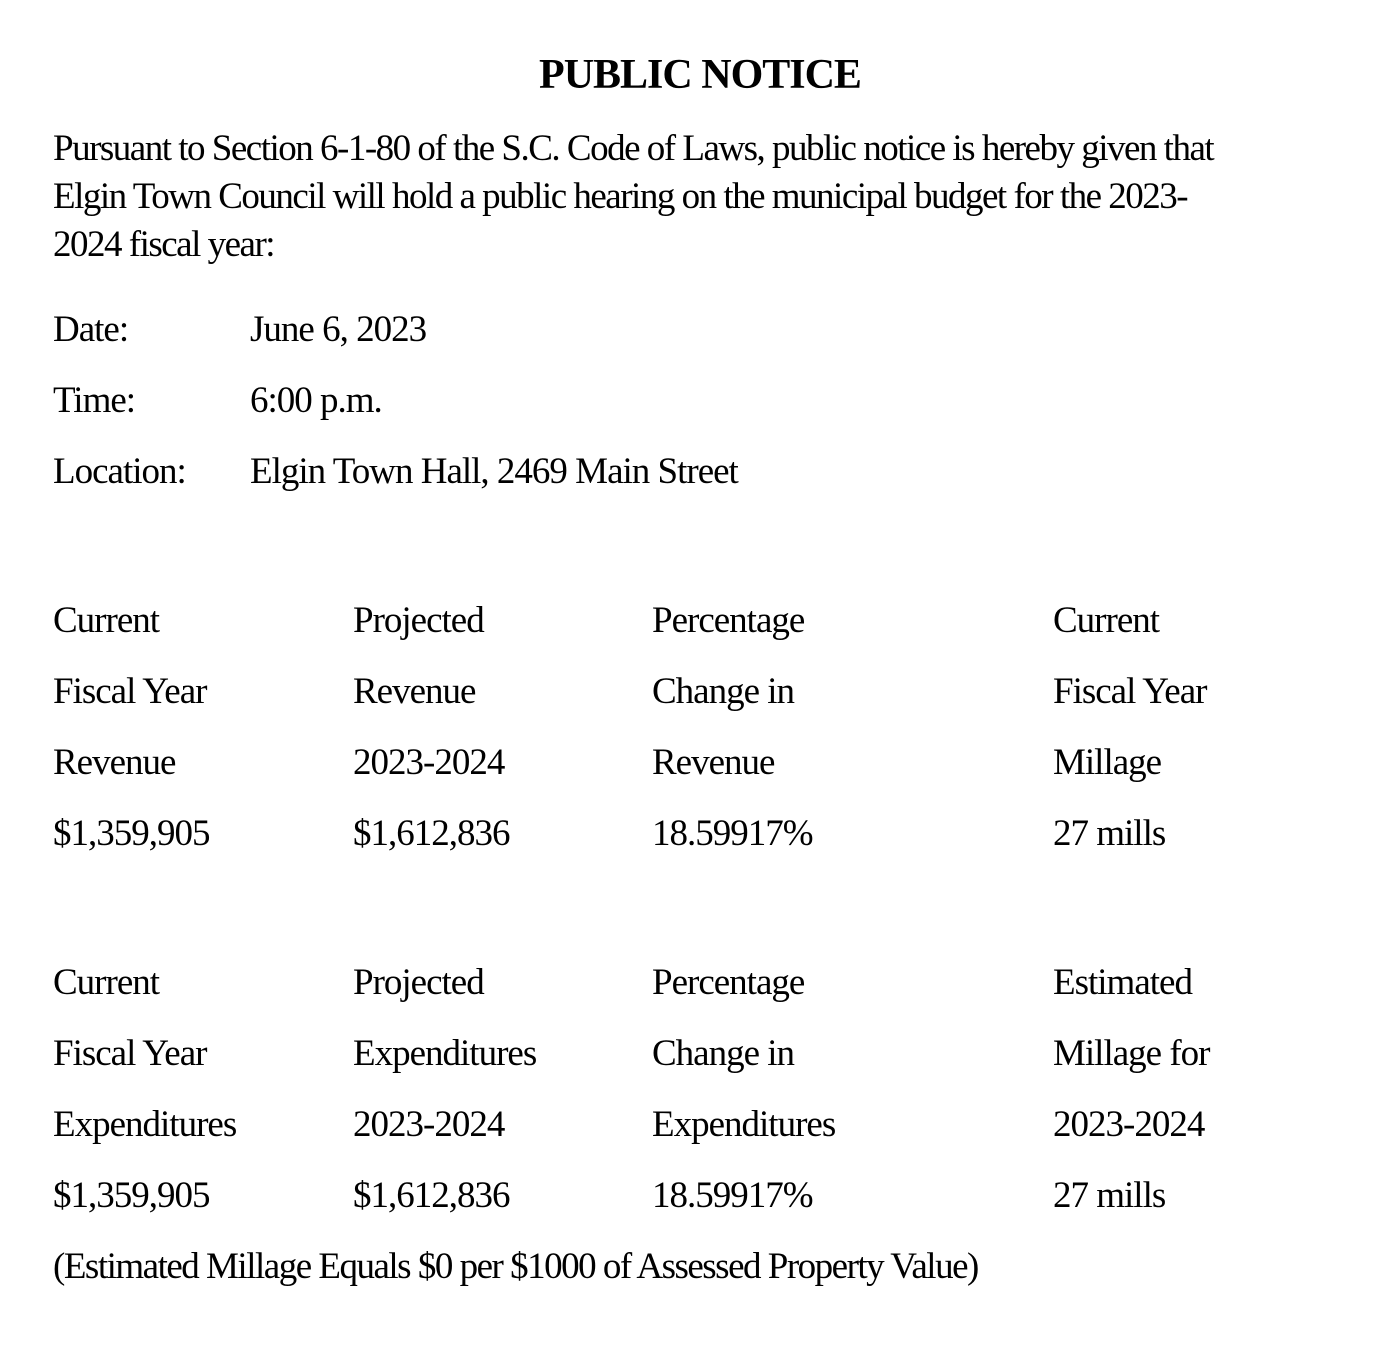  What do you see at coordinates (203, 727) in the screenshot?
I see `revenue-col-current-fy: Current Fiscal Year Revenue $1,359,905` at bounding box center [203, 727].